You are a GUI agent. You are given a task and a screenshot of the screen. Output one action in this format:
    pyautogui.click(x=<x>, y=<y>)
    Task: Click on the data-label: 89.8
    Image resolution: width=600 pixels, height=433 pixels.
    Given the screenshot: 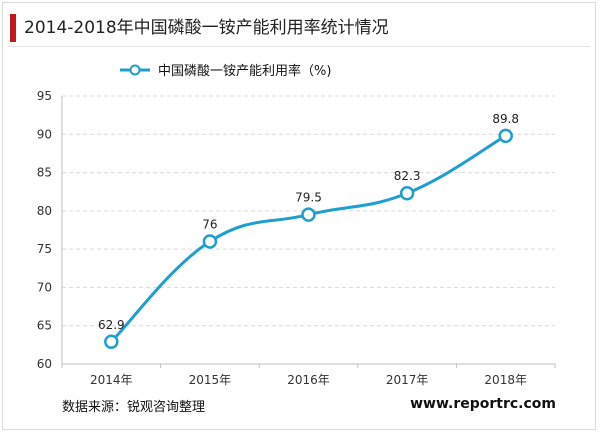 What is the action you would take?
    pyautogui.click(x=505, y=119)
    